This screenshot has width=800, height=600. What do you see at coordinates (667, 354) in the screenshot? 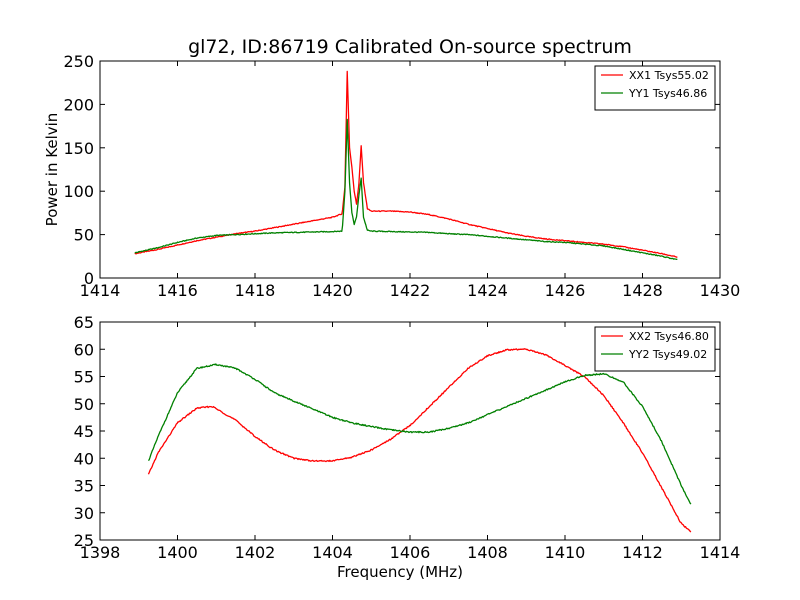
I see `legend-entry: YY2 Tsys49.02` at bounding box center [667, 354].